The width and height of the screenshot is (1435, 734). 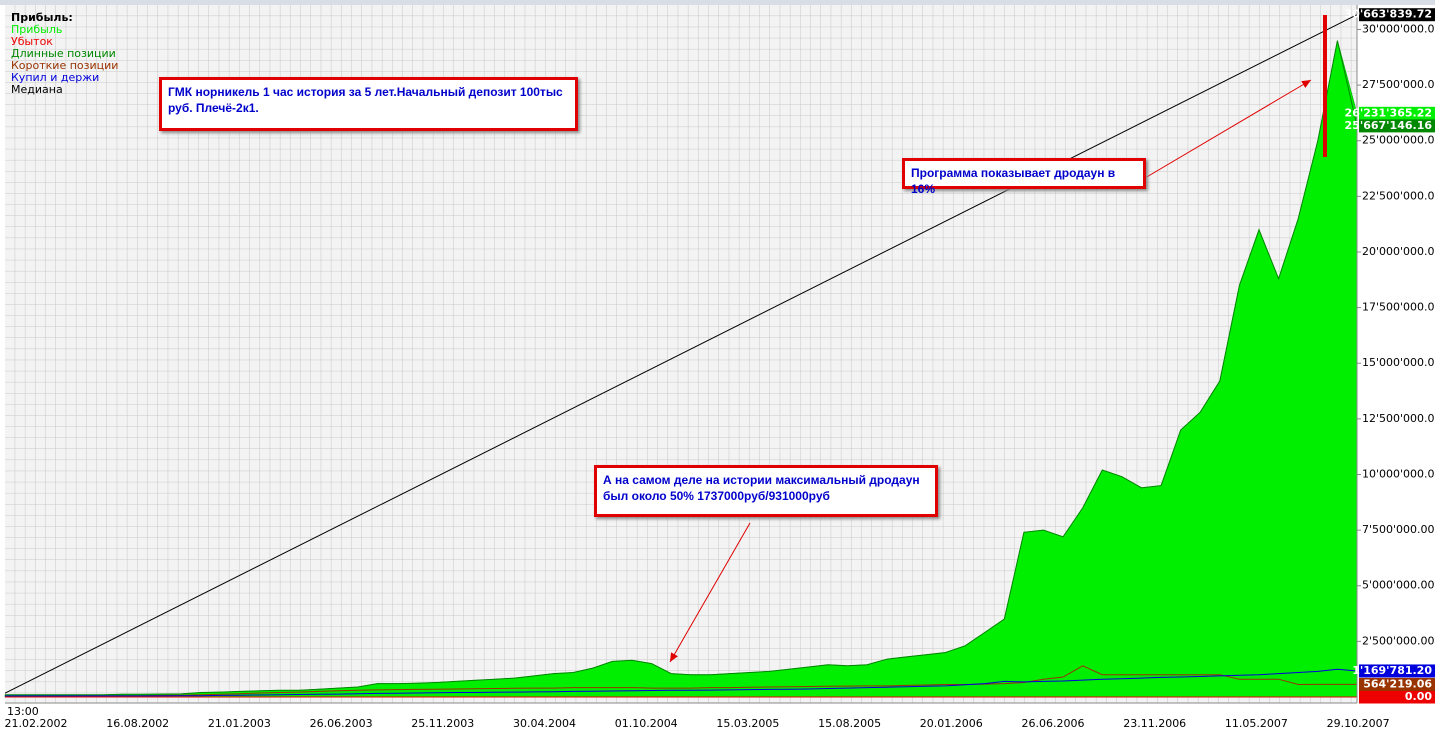 What do you see at coordinates (1398, 140) in the screenshot?
I see `y-tick-label: 25'000'000.00` at bounding box center [1398, 140].